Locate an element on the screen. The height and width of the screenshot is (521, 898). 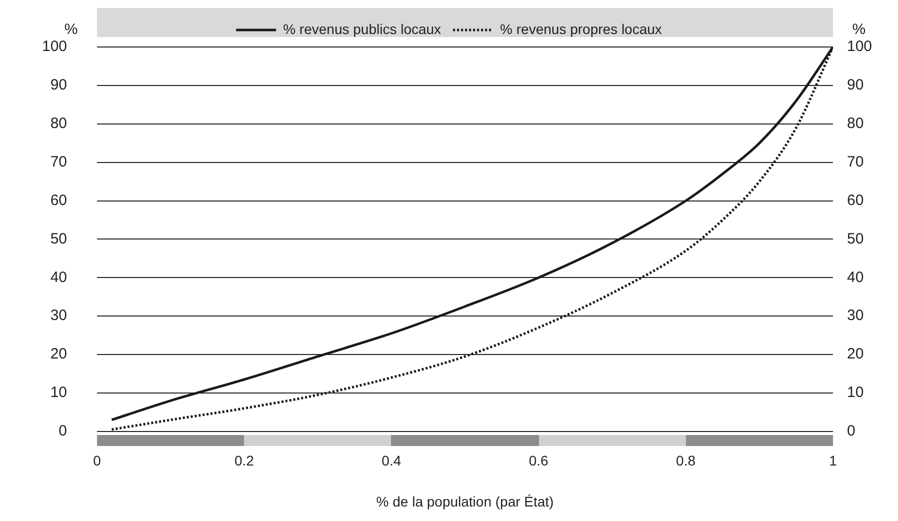
y2-tick-label: 0 is located at coordinates (851, 431).